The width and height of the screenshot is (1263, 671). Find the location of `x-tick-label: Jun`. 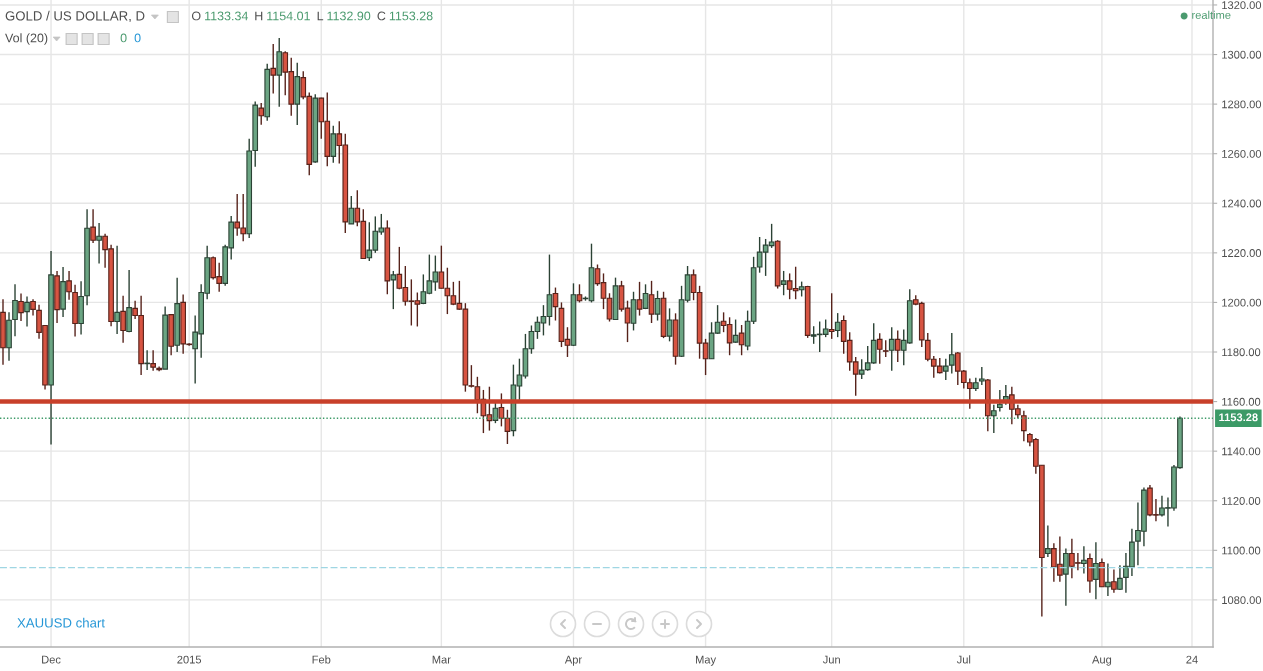

x-tick-label: Jun is located at coordinates (831, 659).